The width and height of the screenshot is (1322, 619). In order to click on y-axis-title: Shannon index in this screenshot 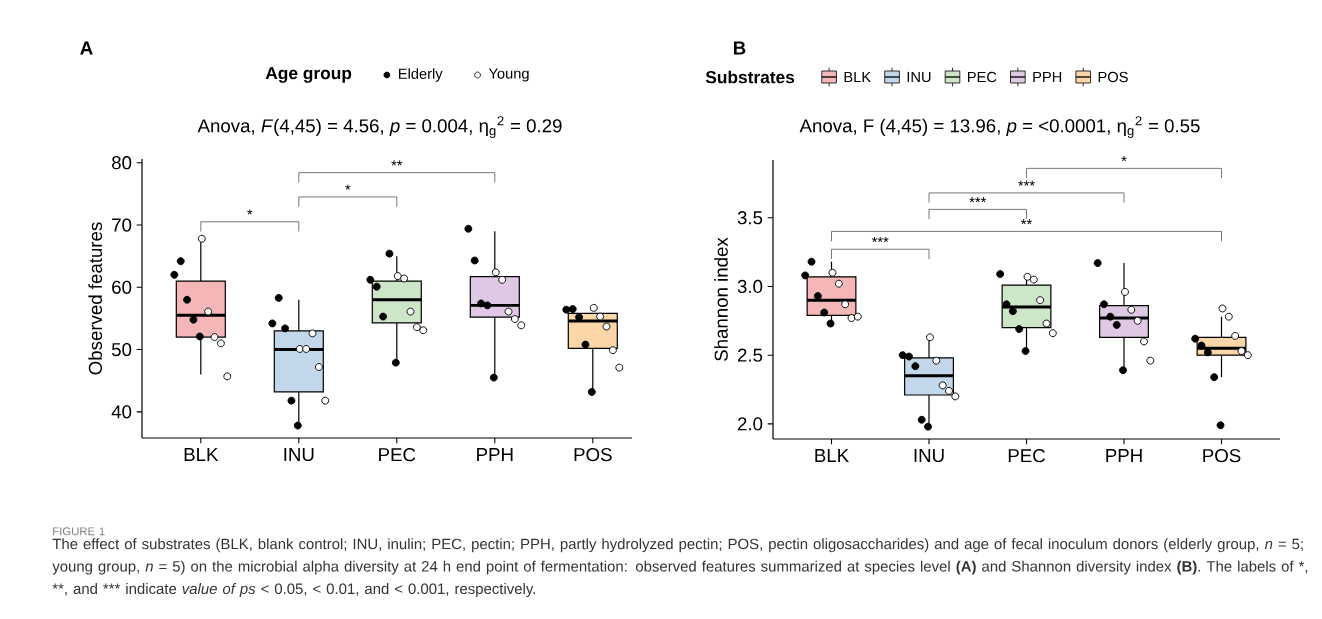, I will do `click(721, 299)`.